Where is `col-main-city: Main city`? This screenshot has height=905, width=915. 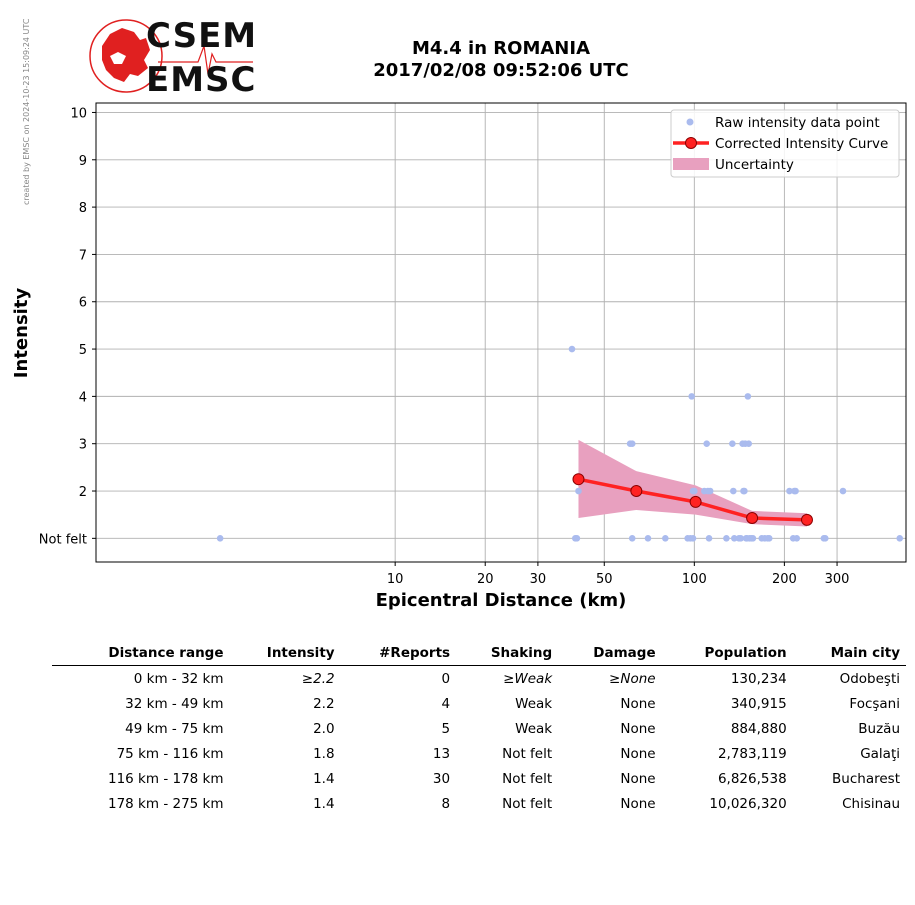 col-main-city: Main city is located at coordinates (849, 653).